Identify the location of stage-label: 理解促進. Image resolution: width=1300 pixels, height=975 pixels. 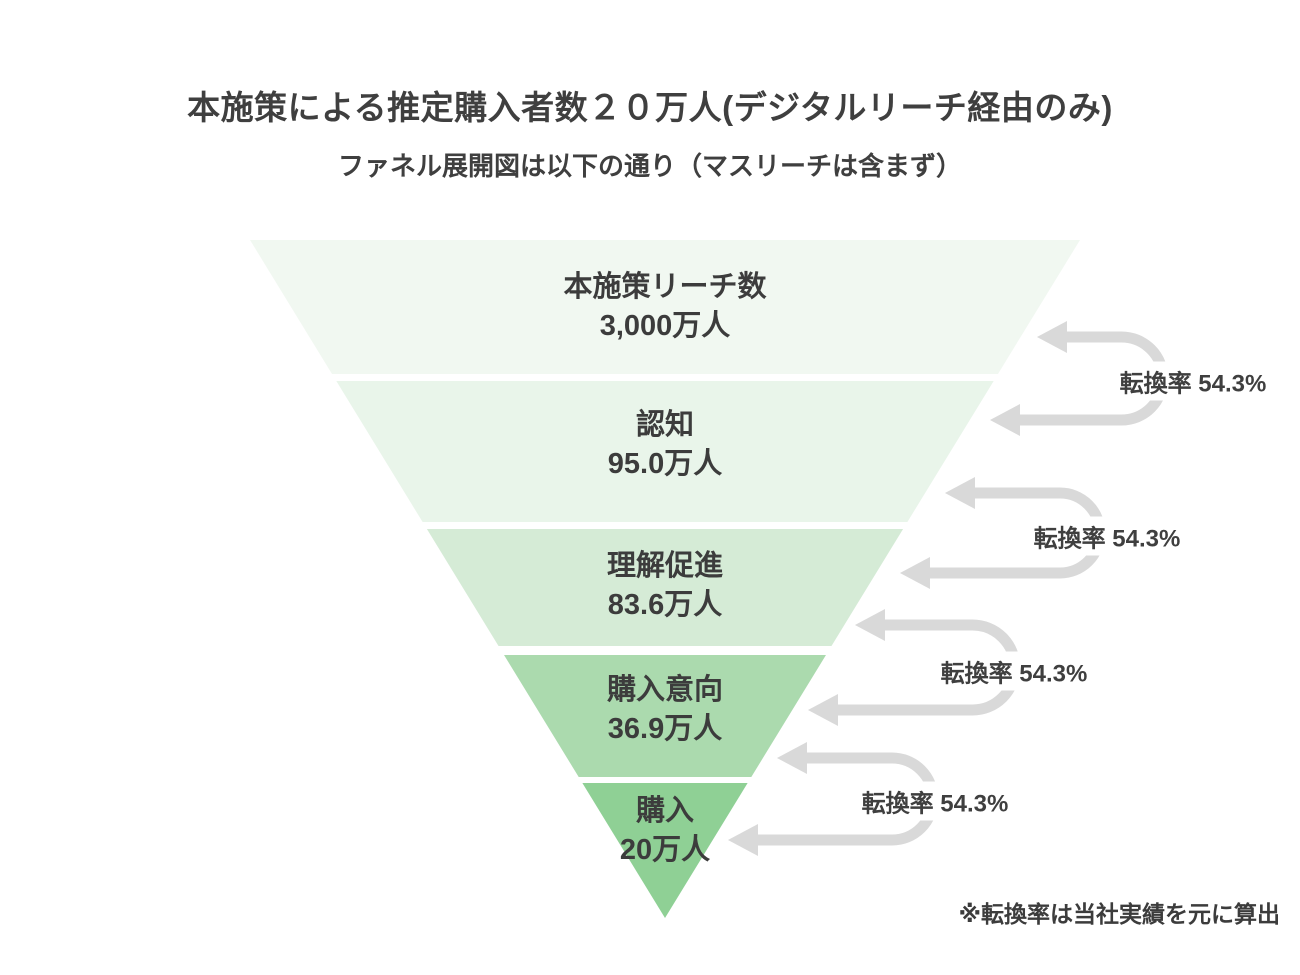
(665, 566).